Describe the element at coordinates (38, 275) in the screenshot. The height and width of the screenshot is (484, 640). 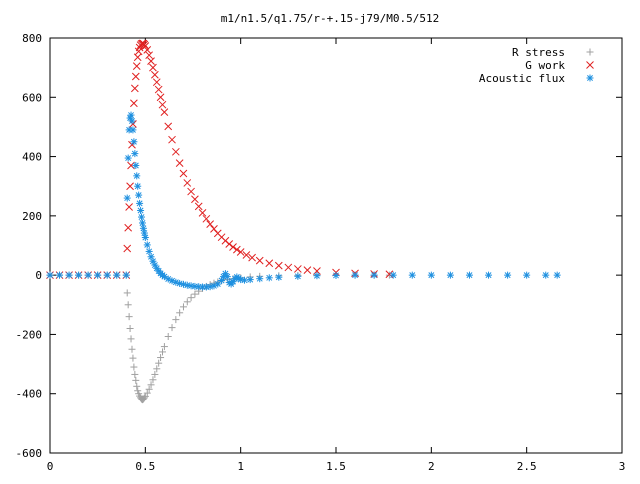
I see `y-tick-label: 0` at that location.